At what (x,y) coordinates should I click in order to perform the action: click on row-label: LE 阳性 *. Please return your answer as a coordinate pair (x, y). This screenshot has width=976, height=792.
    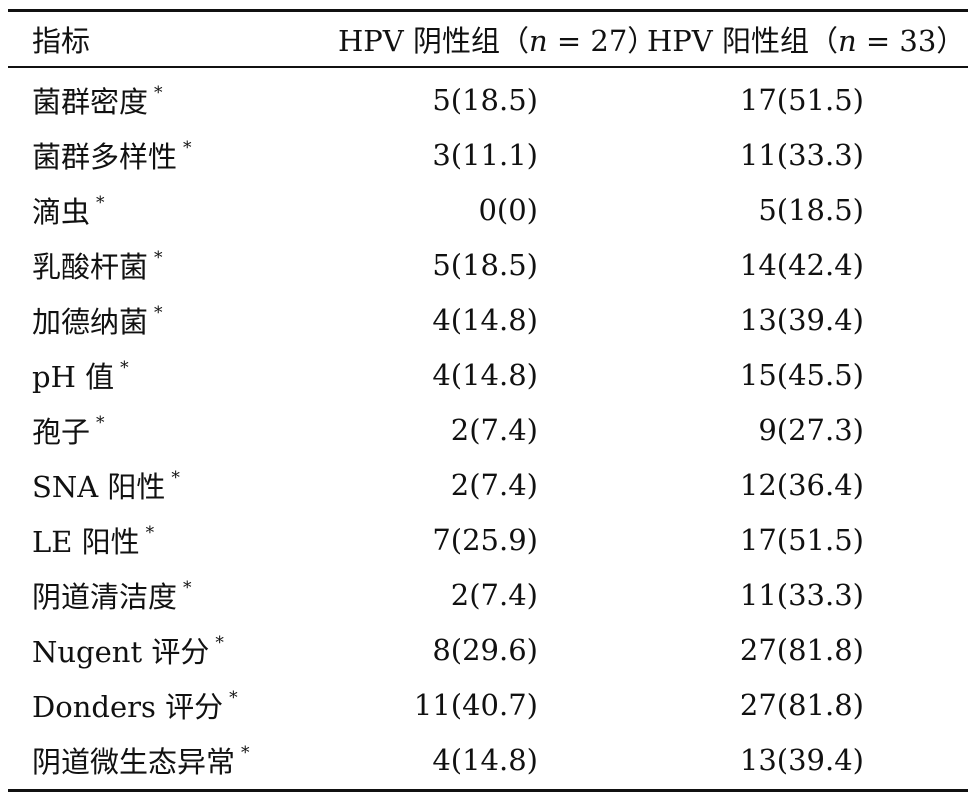
    Looking at the image, I should click on (93, 540).